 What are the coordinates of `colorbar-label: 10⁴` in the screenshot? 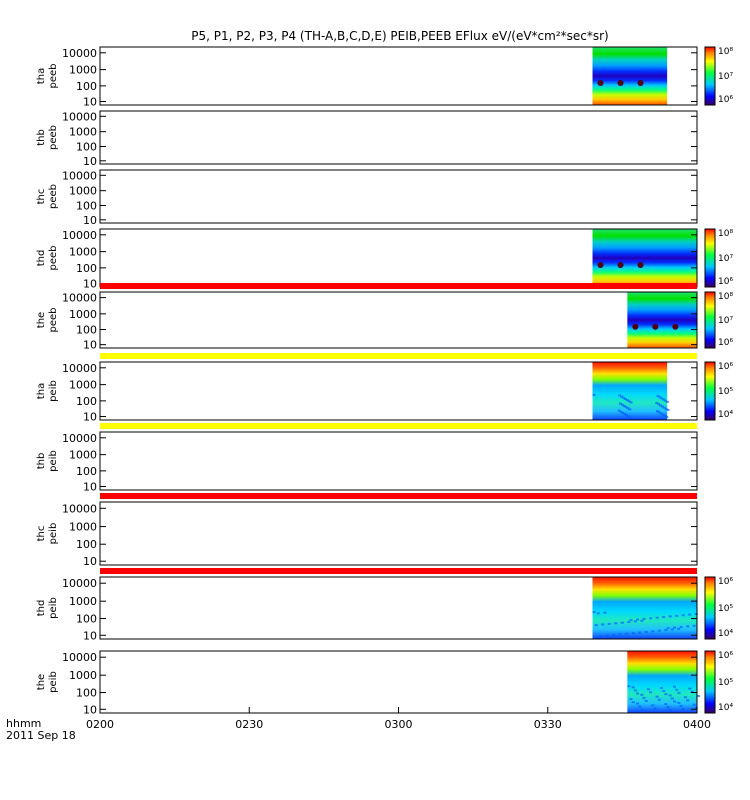 It's located at (725, 415).